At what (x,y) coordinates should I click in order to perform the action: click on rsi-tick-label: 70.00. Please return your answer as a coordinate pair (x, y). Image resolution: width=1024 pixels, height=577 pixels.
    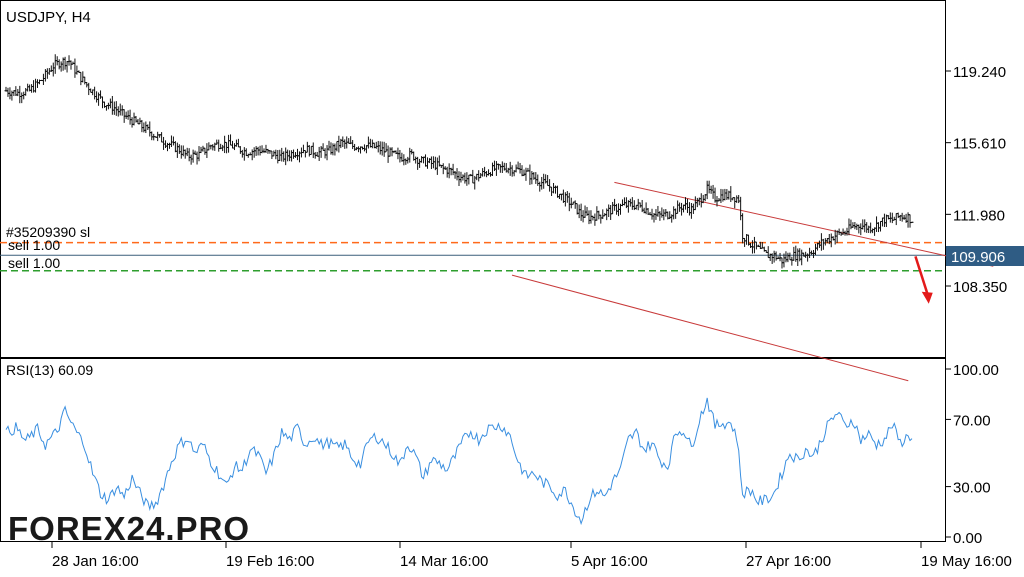
    Looking at the image, I should click on (972, 420).